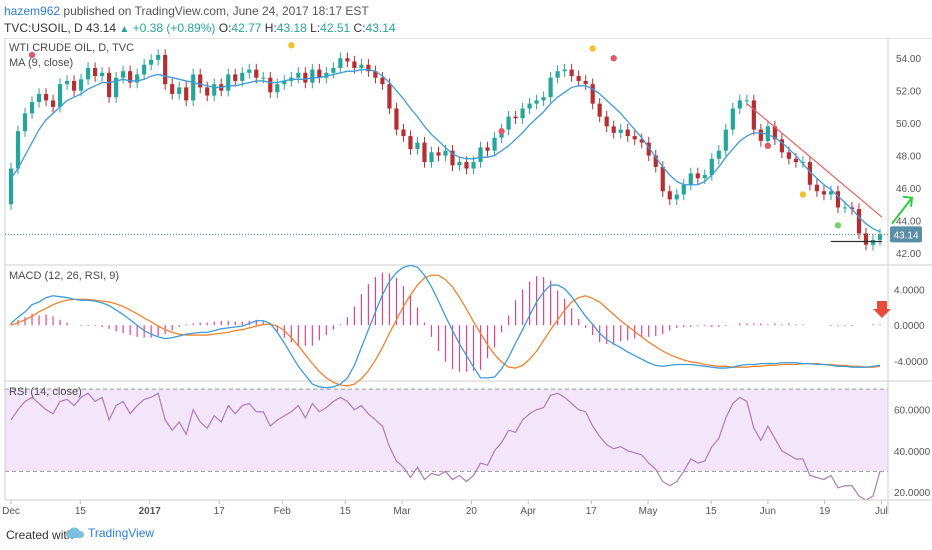  What do you see at coordinates (908, 124) in the screenshot?
I see `price-tick-label: 50.00` at bounding box center [908, 124].